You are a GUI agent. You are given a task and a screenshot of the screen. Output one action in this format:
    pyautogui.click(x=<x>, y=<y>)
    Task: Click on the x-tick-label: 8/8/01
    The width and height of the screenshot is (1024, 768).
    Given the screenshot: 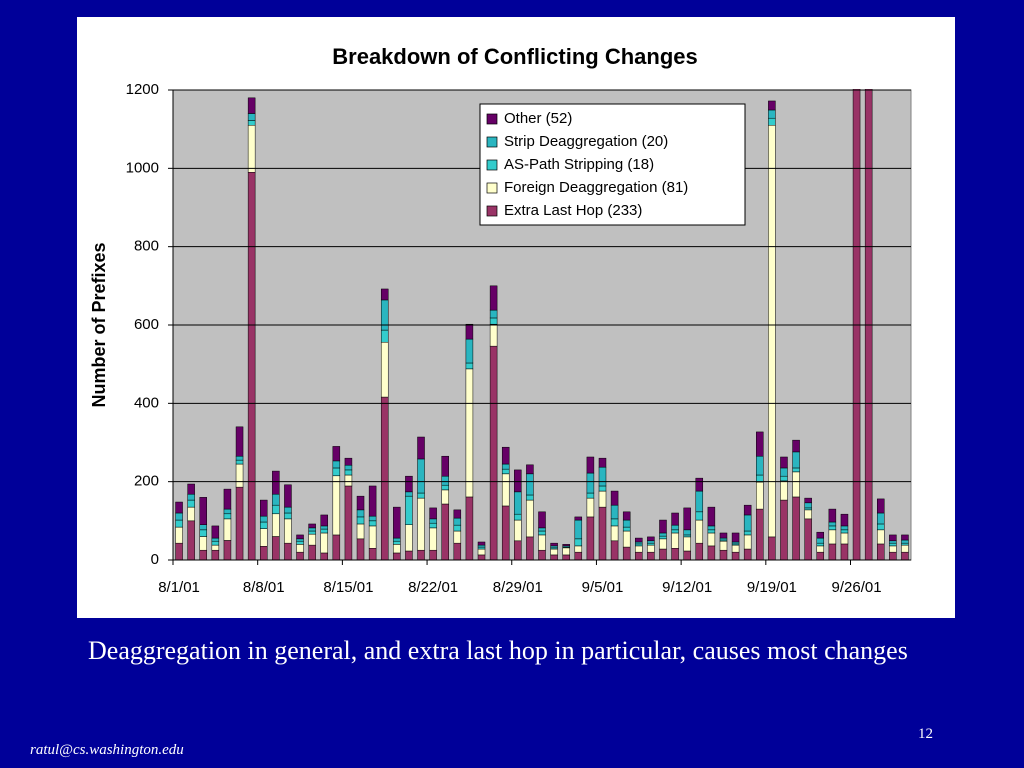 What is the action you would take?
    pyautogui.click(x=264, y=587)
    